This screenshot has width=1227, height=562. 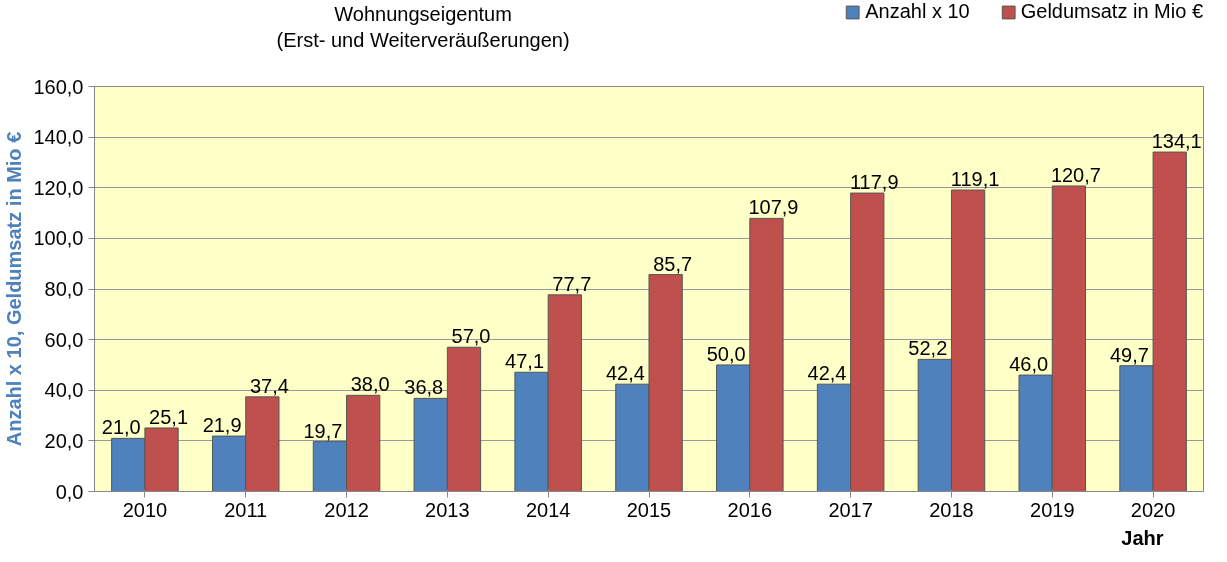 I want to click on x-tick-label: 2011, so click(x=246, y=509).